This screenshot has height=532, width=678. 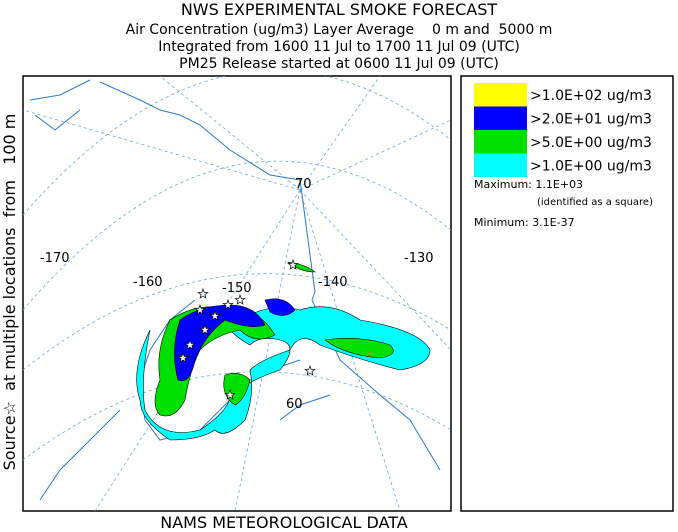 What do you see at coordinates (591, 143) in the screenshot?
I see `legend-label: >5.0E+00 ug/m3` at bounding box center [591, 143].